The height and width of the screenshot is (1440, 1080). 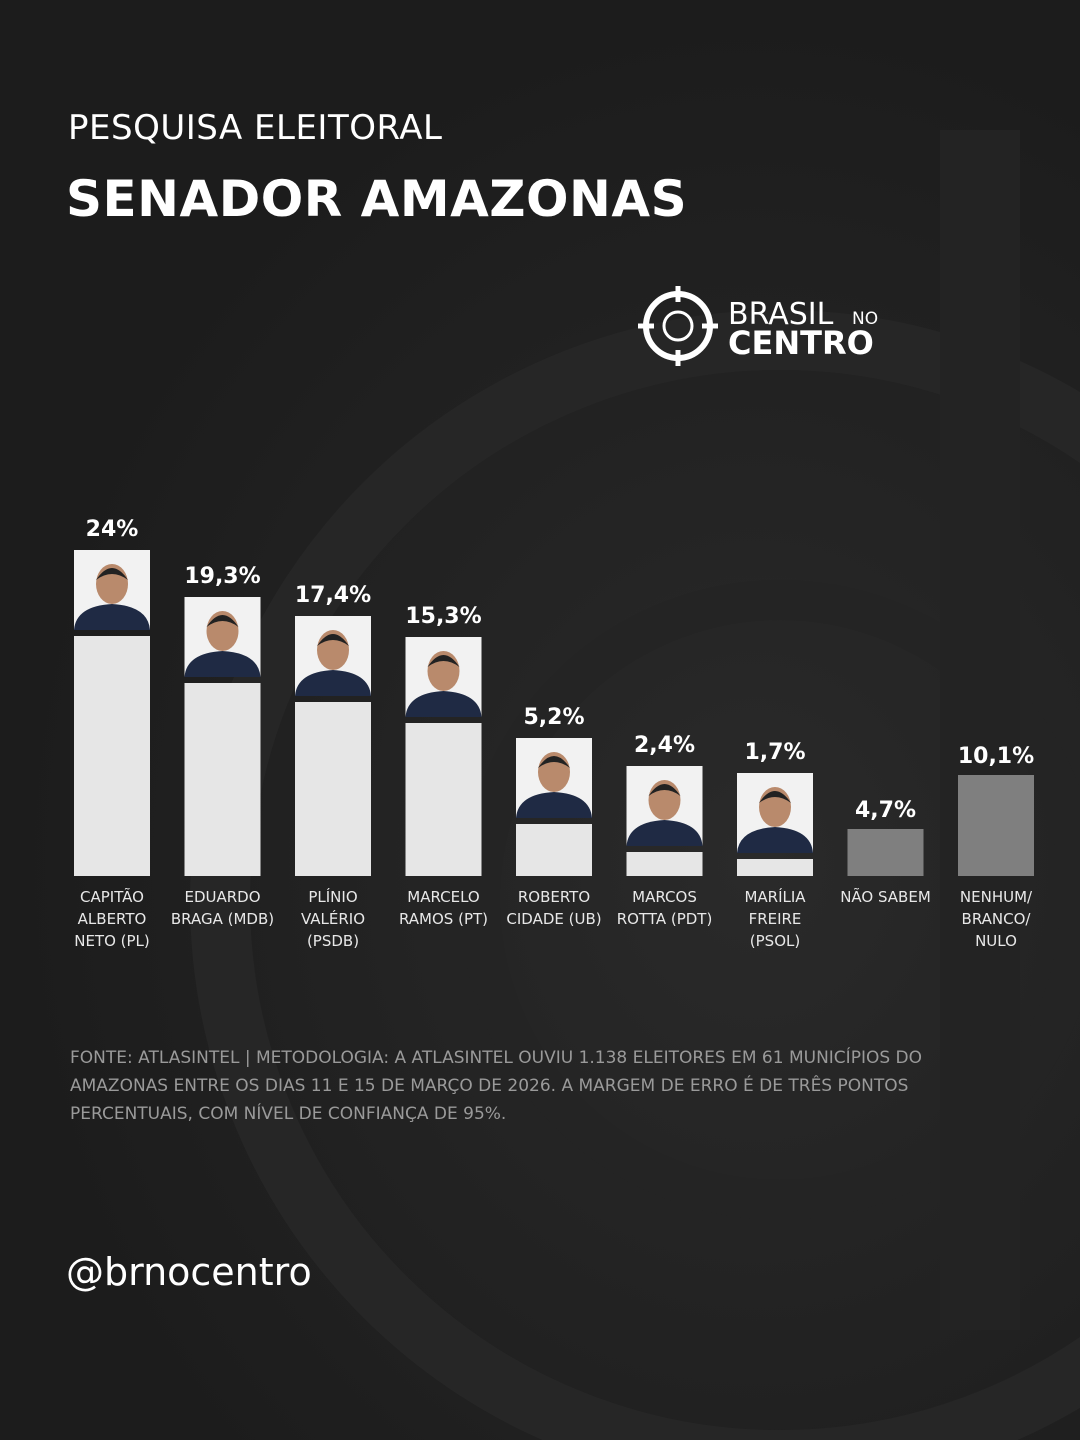 I want to click on value-label: 1,7%, so click(x=774, y=752).